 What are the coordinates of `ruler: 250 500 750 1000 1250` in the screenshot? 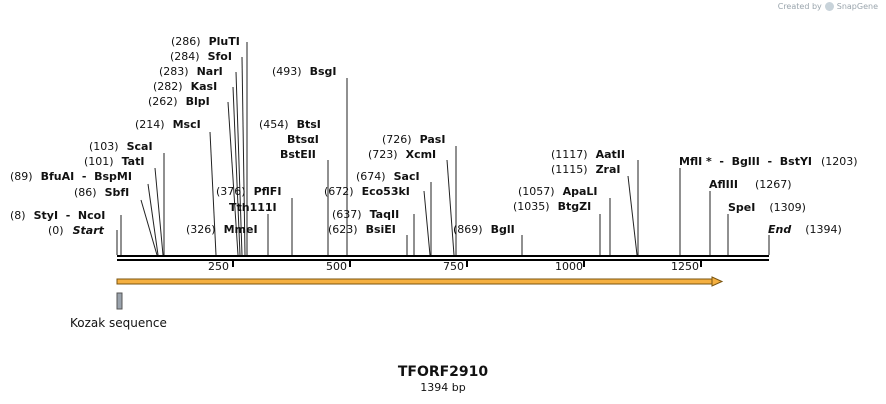 It's located at (455, 266).